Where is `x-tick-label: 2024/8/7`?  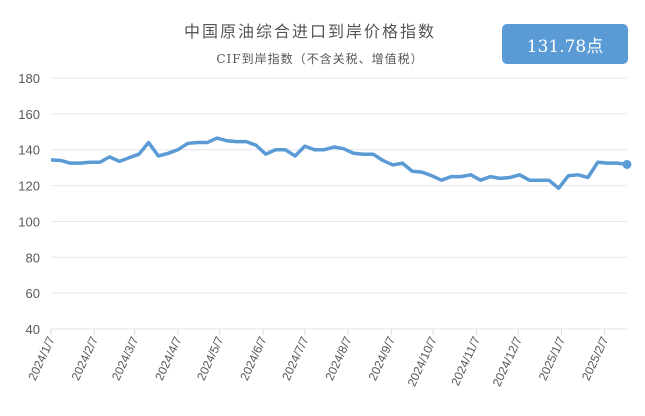 x-tick-label: 2024/8/7 is located at coordinates (338, 358).